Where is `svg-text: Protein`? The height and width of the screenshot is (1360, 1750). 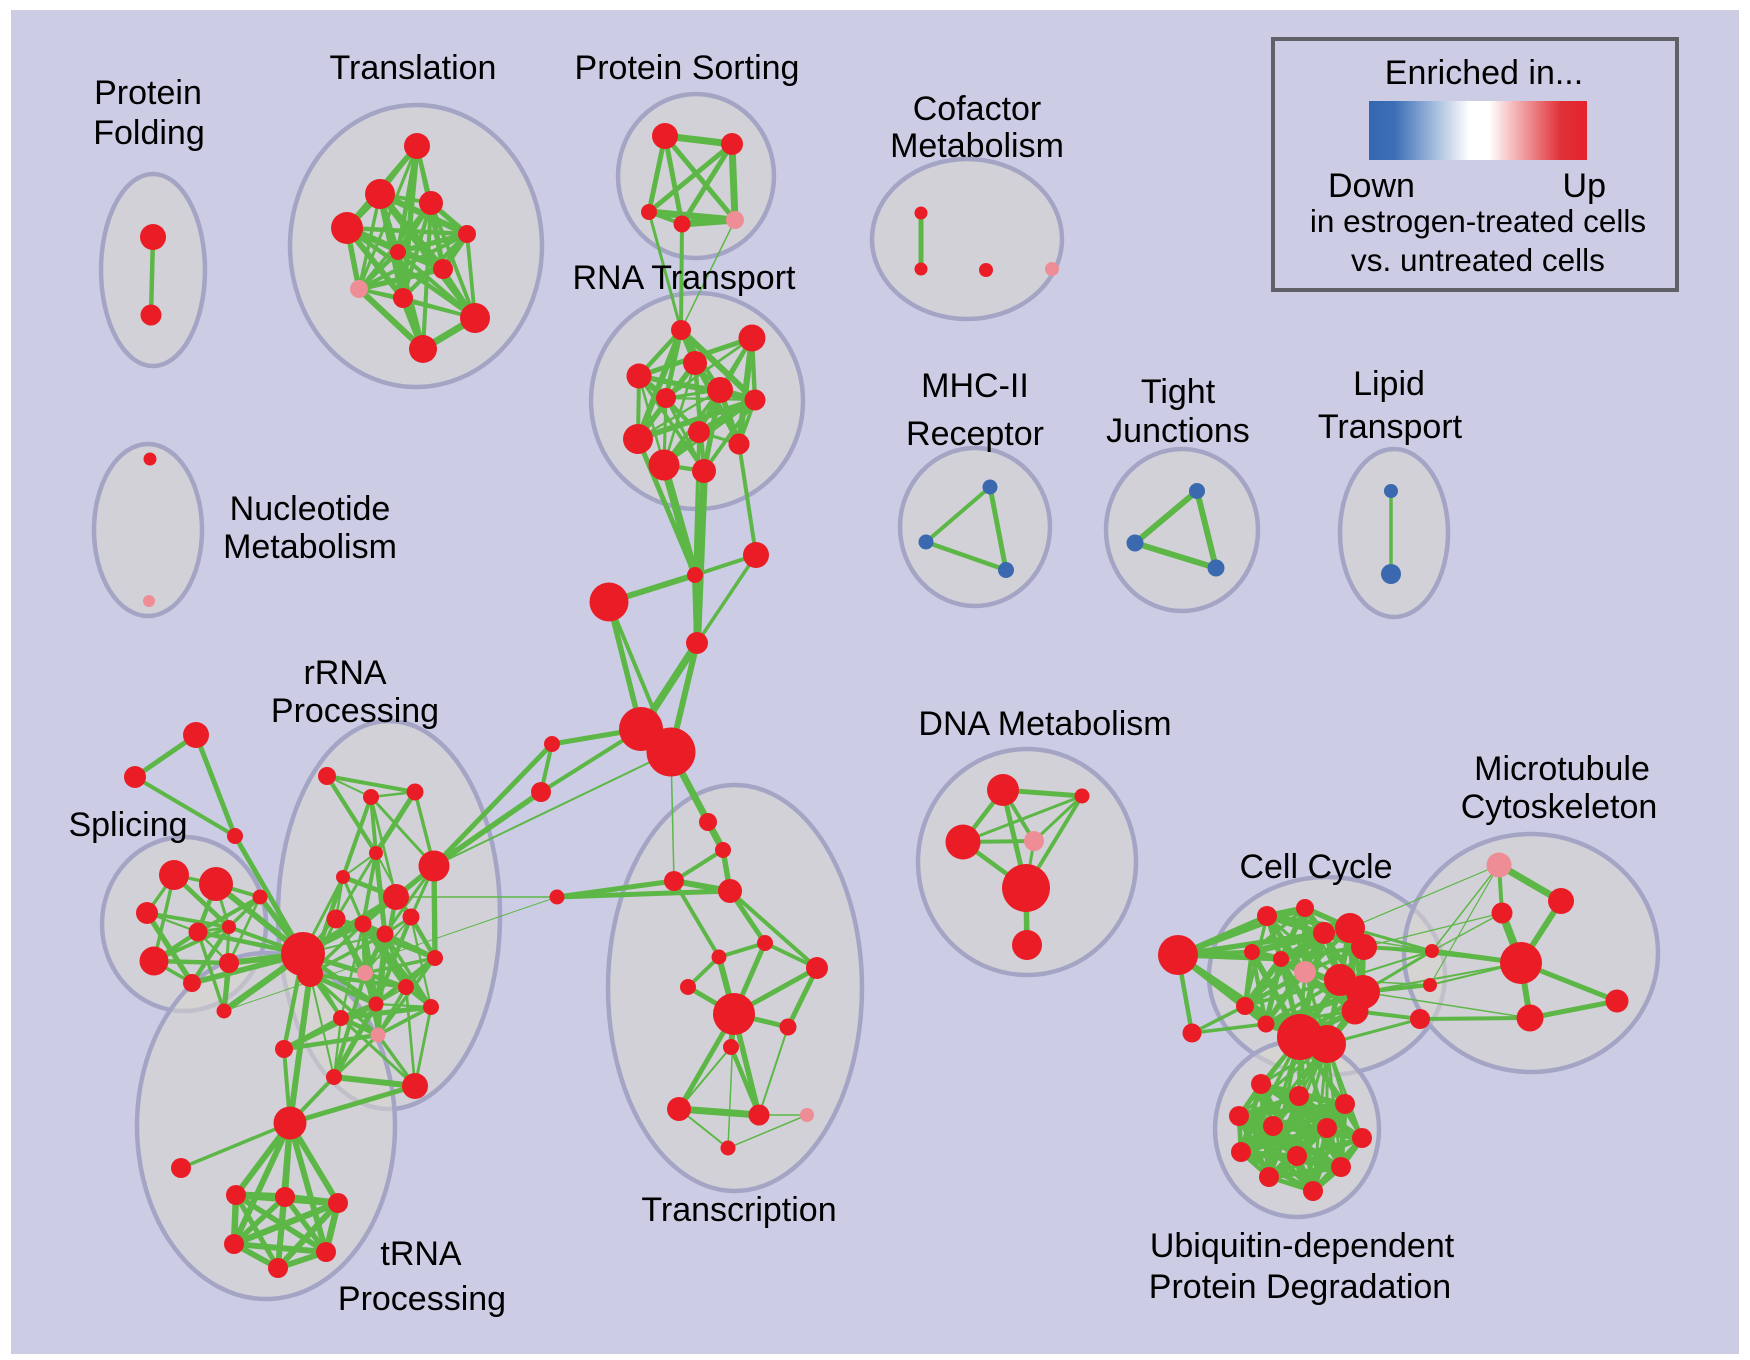
svg-text: Protein is located at coordinates (148, 93).